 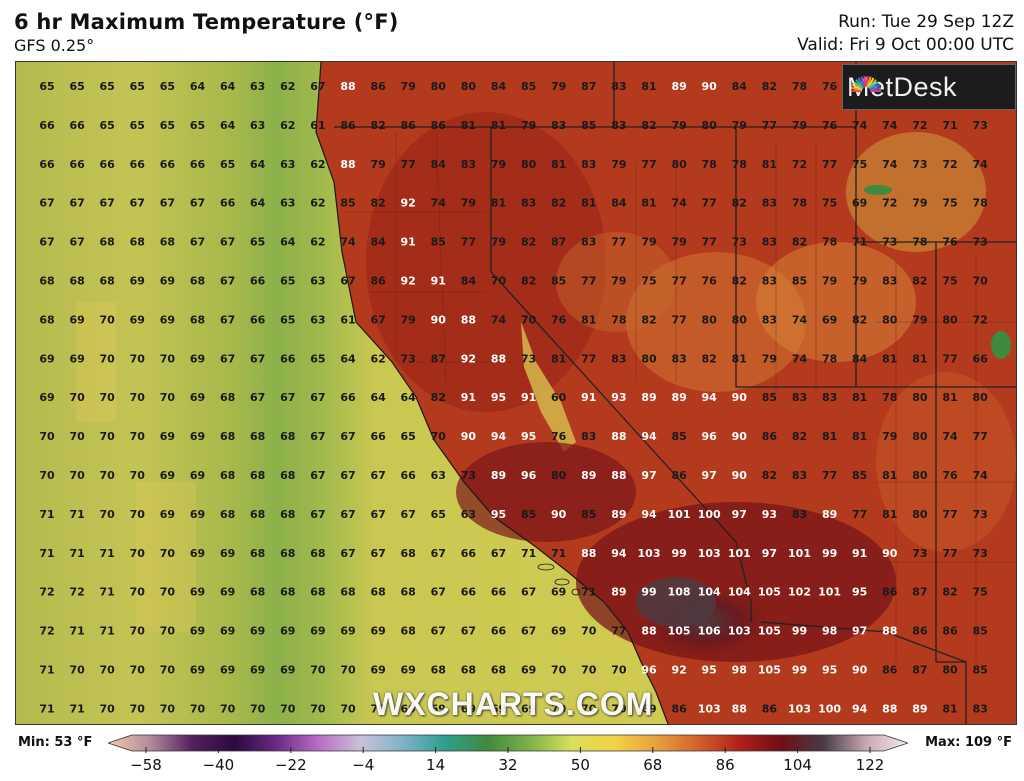 I want to click on grid-value: 63, so click(x=317, y=319).